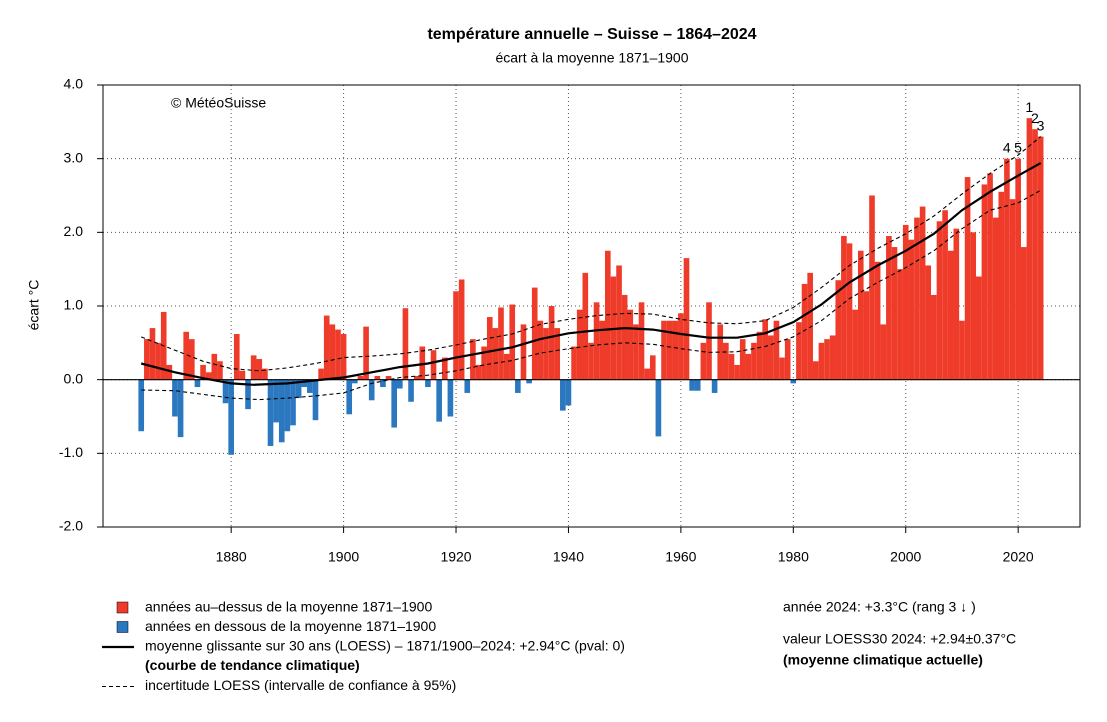 The width and height of the screenshot is (1107, 722). What do you see at coordinates (218, 103) in the screenshot?
I see `credit: © MétéoSuisse` at bounding box center [218, 103].